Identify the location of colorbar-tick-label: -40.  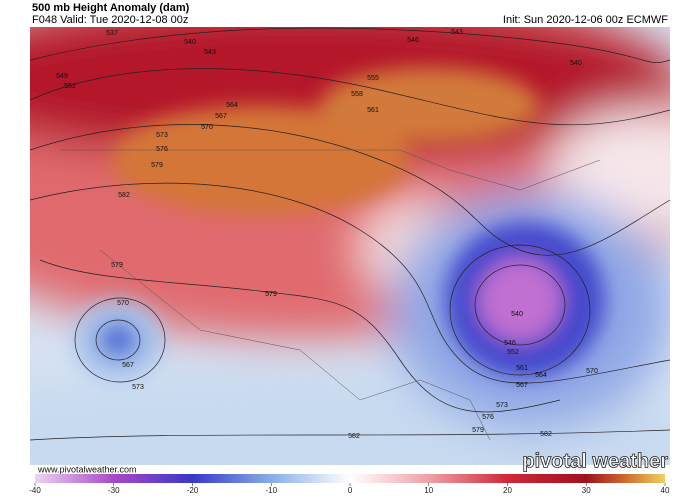
(35, 490).